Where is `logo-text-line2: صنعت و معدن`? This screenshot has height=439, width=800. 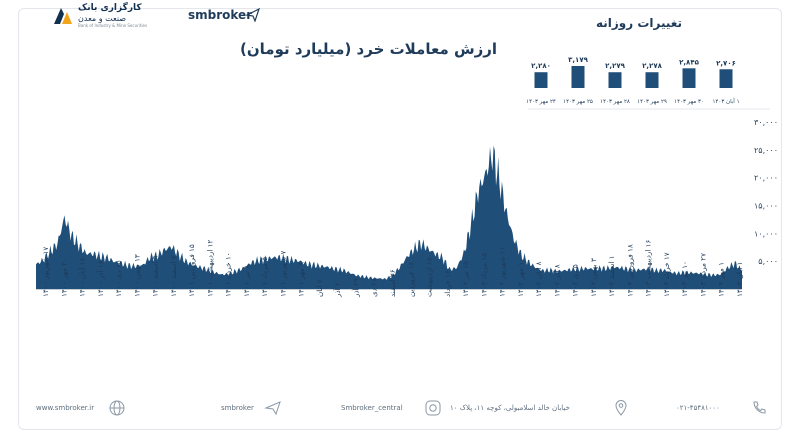 logo-text-line2: صنعت و معدن is located at coordinates (102, 18).